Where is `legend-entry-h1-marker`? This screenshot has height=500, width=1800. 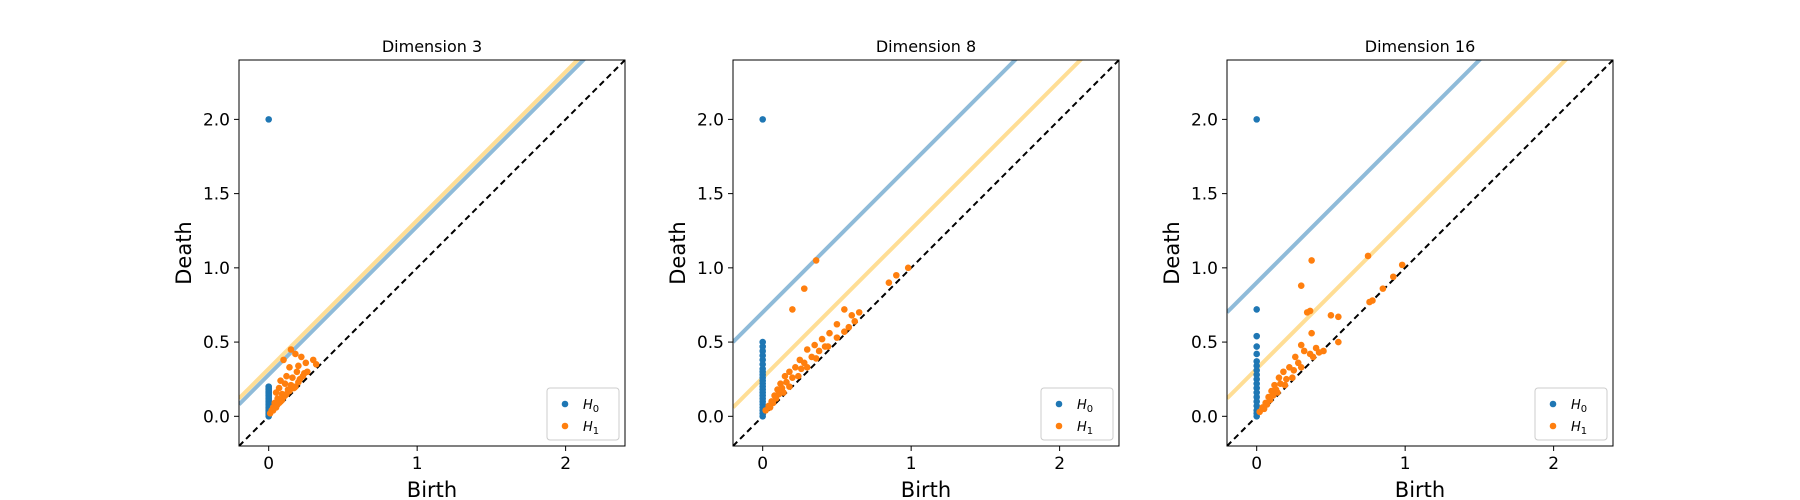 legend-entry-h1-marker is located at coordinates (1059, 426).